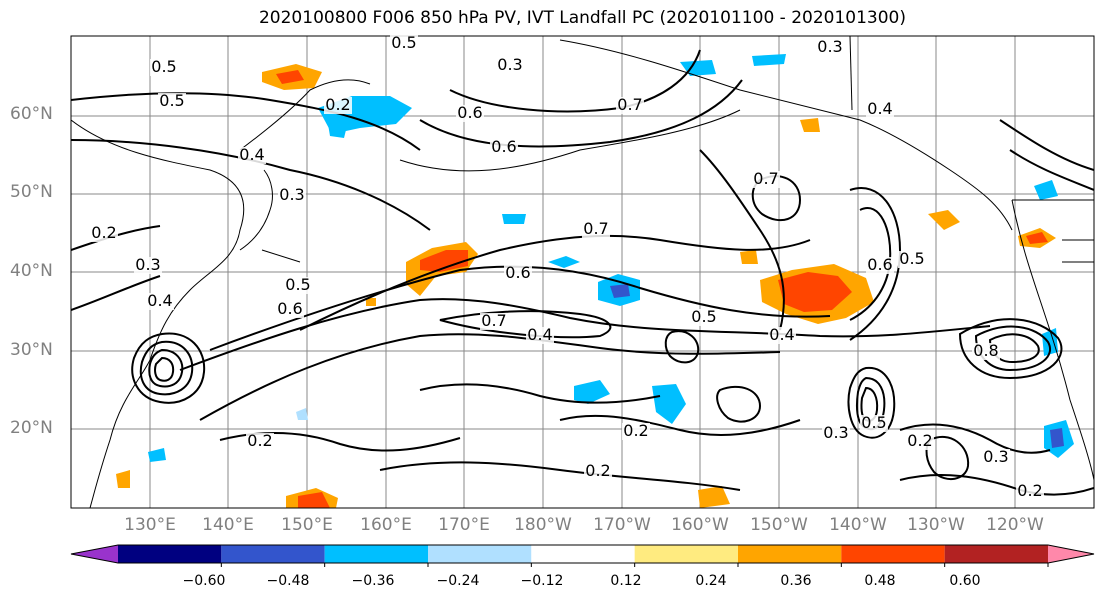 This screenshot has height=601, width=1105. I want to click on colorbar-tick-label: −0.36, so click(373, 581).